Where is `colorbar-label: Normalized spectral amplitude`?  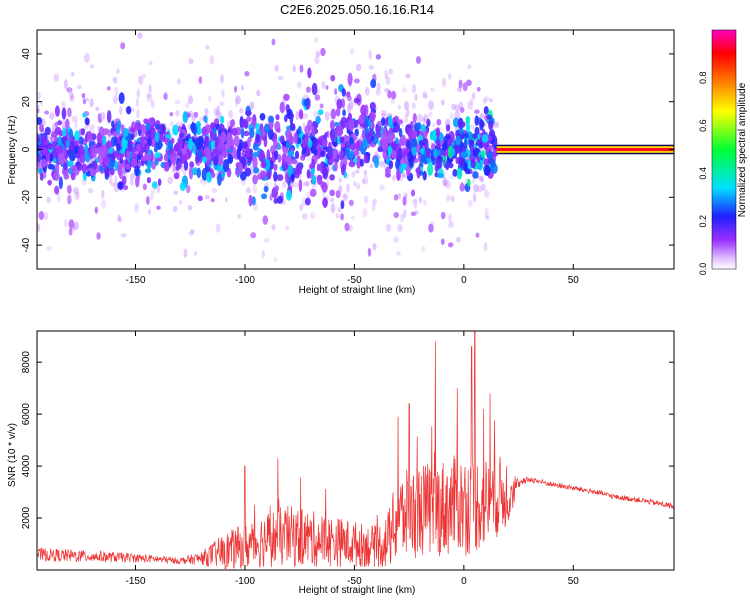 colorbar-label: Normalized spectral amplitude is located at coordinates (742, 149).